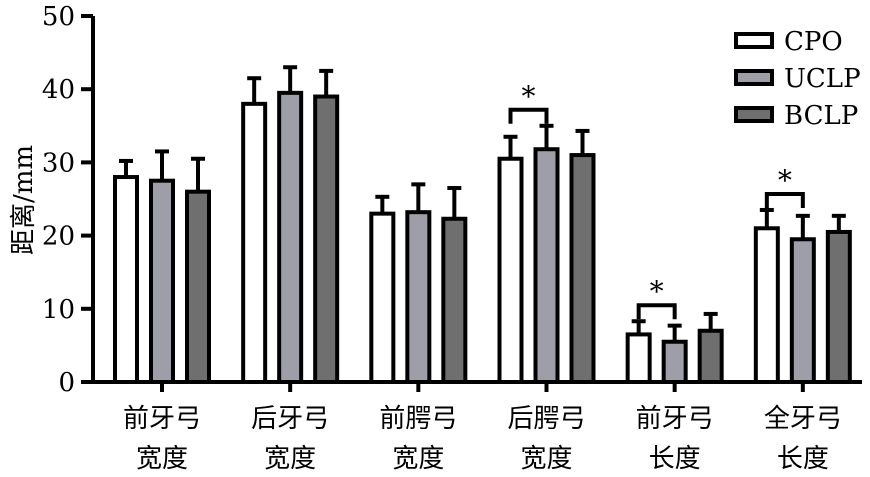  Describe the element at coordinates (58, 237) in the screenshot. I see `y-tick-label: 20` at that location.